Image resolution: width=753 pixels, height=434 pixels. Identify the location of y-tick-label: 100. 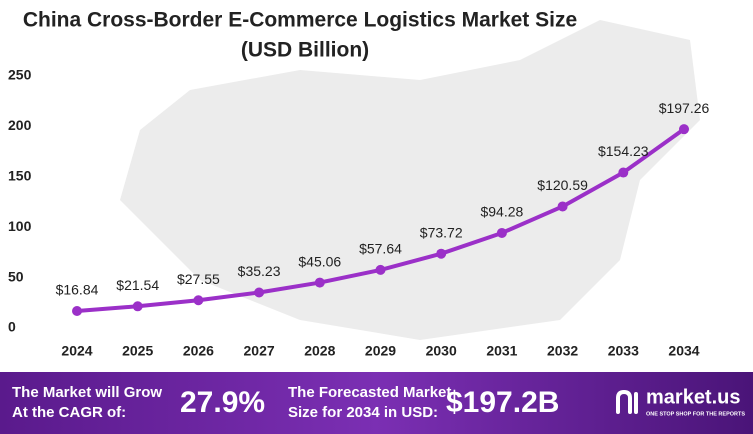
(20, 226).